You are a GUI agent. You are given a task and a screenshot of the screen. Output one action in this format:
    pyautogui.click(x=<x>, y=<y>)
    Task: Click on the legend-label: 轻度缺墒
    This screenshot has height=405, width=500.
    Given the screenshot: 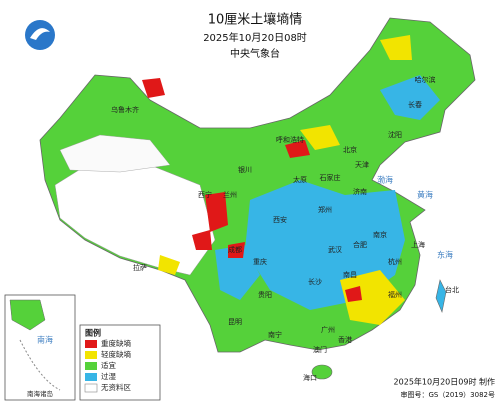 What is the action you would take?
    pyautogui.click(x=116, y=354)
    